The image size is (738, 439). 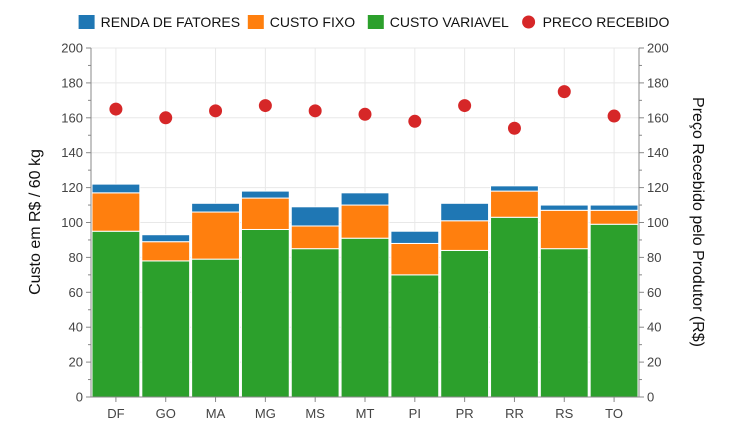 What do you see at coordinates (116, 188) in the screenshot?
I see `bar-DF-renda-de-fatores` at bounding box center [116, 188].